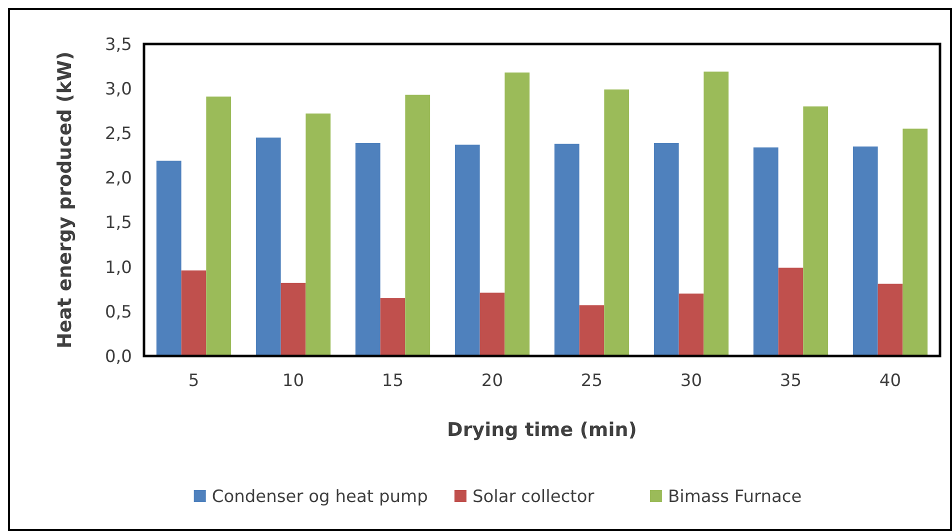 The image size is (952, 531). I want to click on legend-label: Solar collector, so click(533, 496).